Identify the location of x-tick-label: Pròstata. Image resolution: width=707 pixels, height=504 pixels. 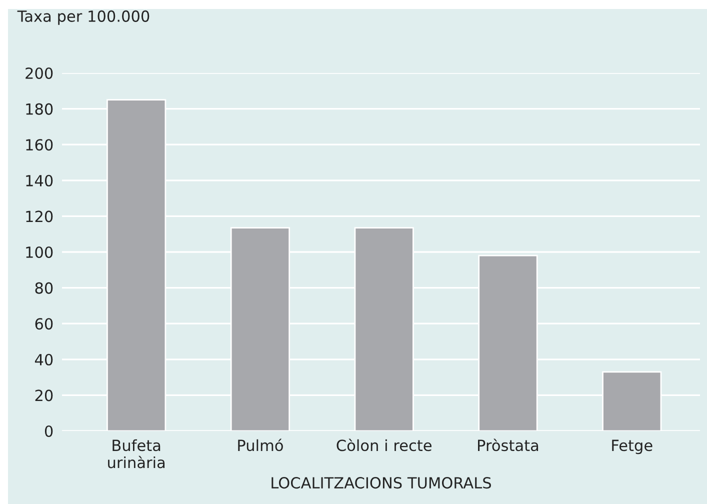
(508, 445).